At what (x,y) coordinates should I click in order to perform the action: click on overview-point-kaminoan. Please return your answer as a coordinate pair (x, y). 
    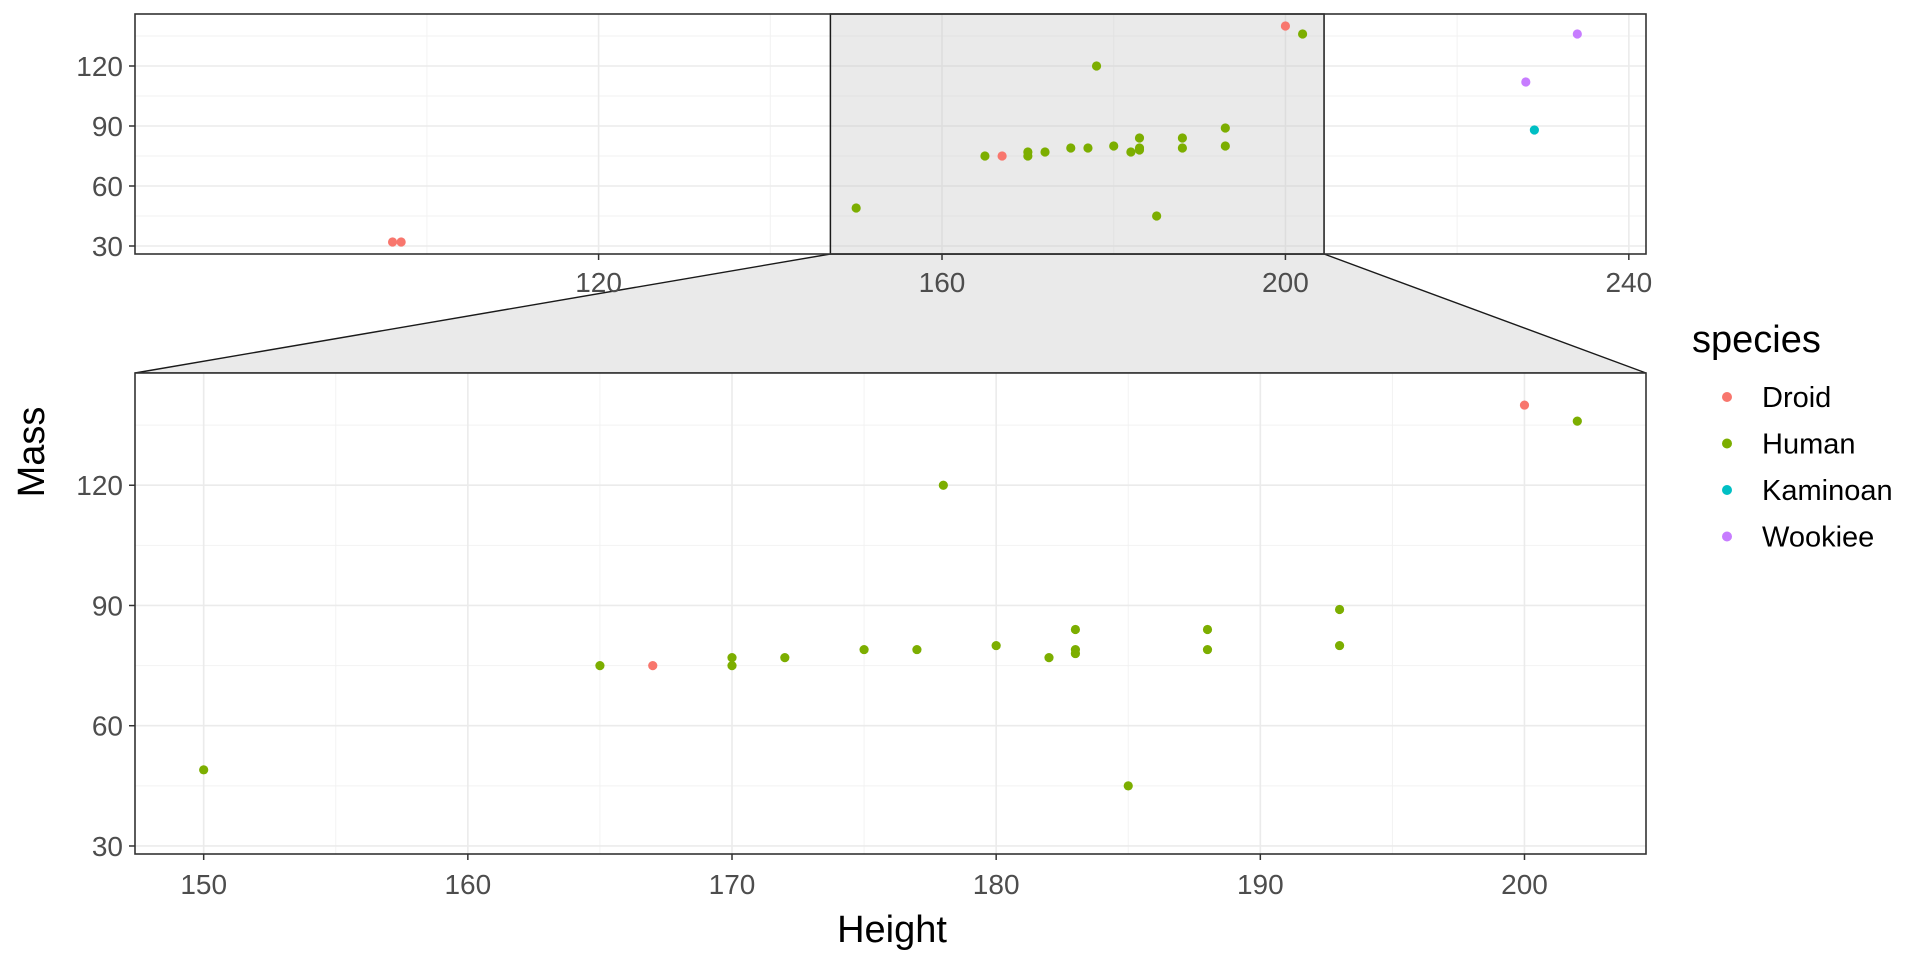
    Looking at the image, I should click on (1534, 130).